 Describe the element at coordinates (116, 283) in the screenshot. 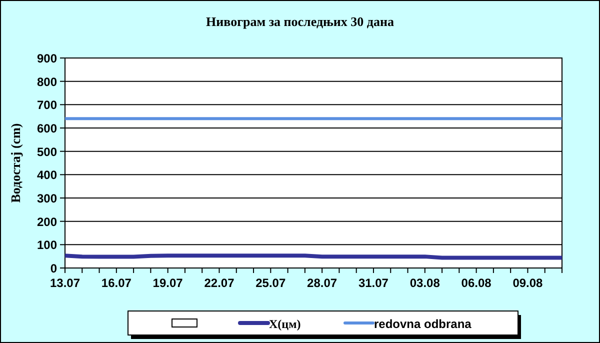

I see `x-tick-label: 16.07` at that location.